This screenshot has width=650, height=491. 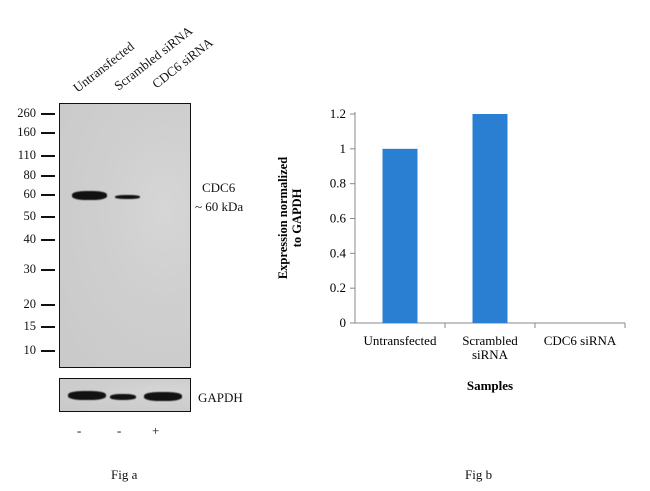 What do you see at coordinates (127, 197) in the screenshot?
I see `band-scrambled` at bounding box center [127, 197].